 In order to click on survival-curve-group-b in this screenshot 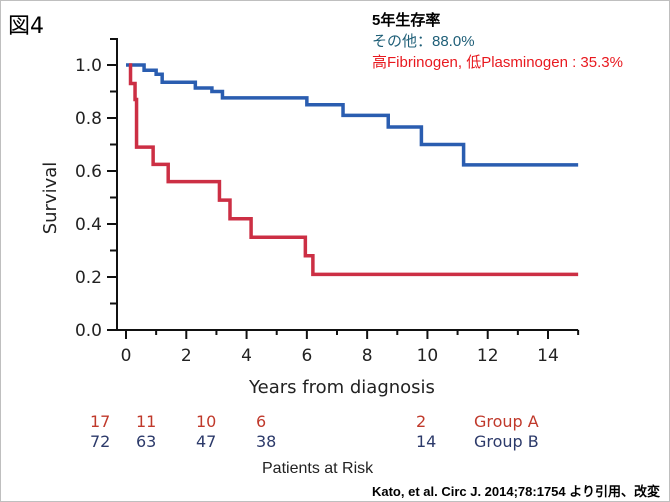, I will do `click(352, 115)`.